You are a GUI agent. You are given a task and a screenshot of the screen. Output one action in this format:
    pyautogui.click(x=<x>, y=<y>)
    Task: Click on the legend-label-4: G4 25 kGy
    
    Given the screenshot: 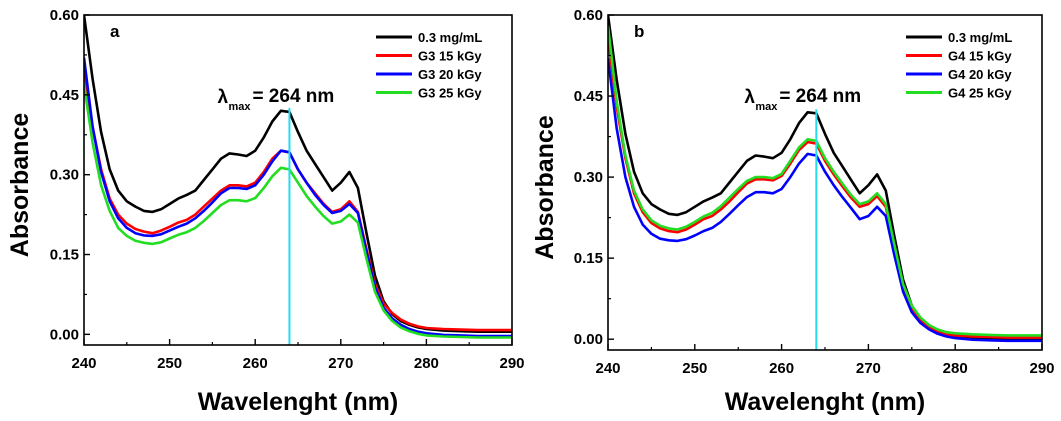 What is the action you would take?
    pyautogui.click(x=980, y=93)
    